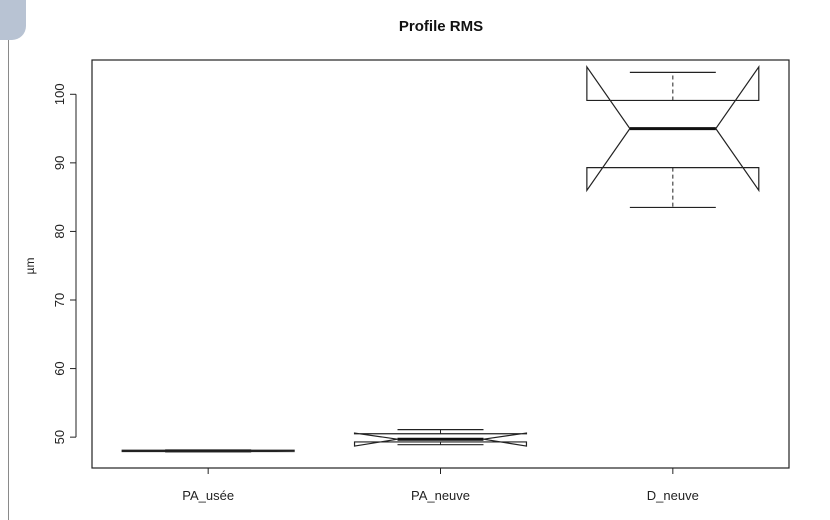 Image resolution: width=830 pixels, height=520 pixels. I want to click on x-tick-label: PA_usée, so click(208, 495).